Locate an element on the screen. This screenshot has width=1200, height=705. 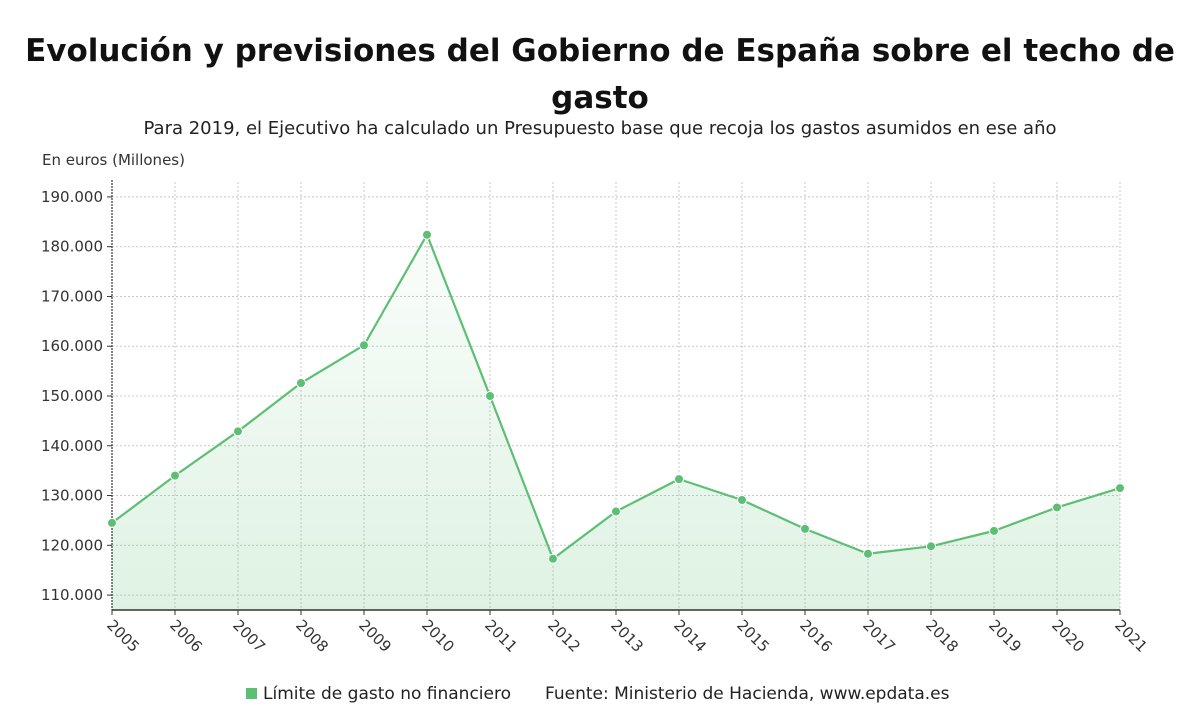
y-axis-label: En euros (Millones) is located at coordinates (113, 160).